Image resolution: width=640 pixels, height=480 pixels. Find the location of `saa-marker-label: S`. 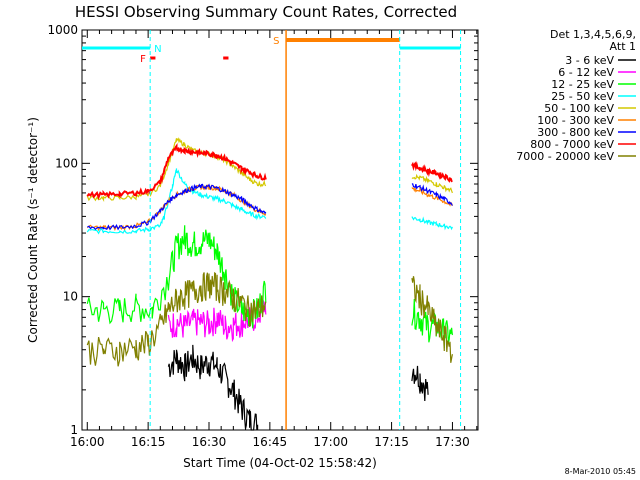

saa-marker-label: S is located at coordinates (276, 41).